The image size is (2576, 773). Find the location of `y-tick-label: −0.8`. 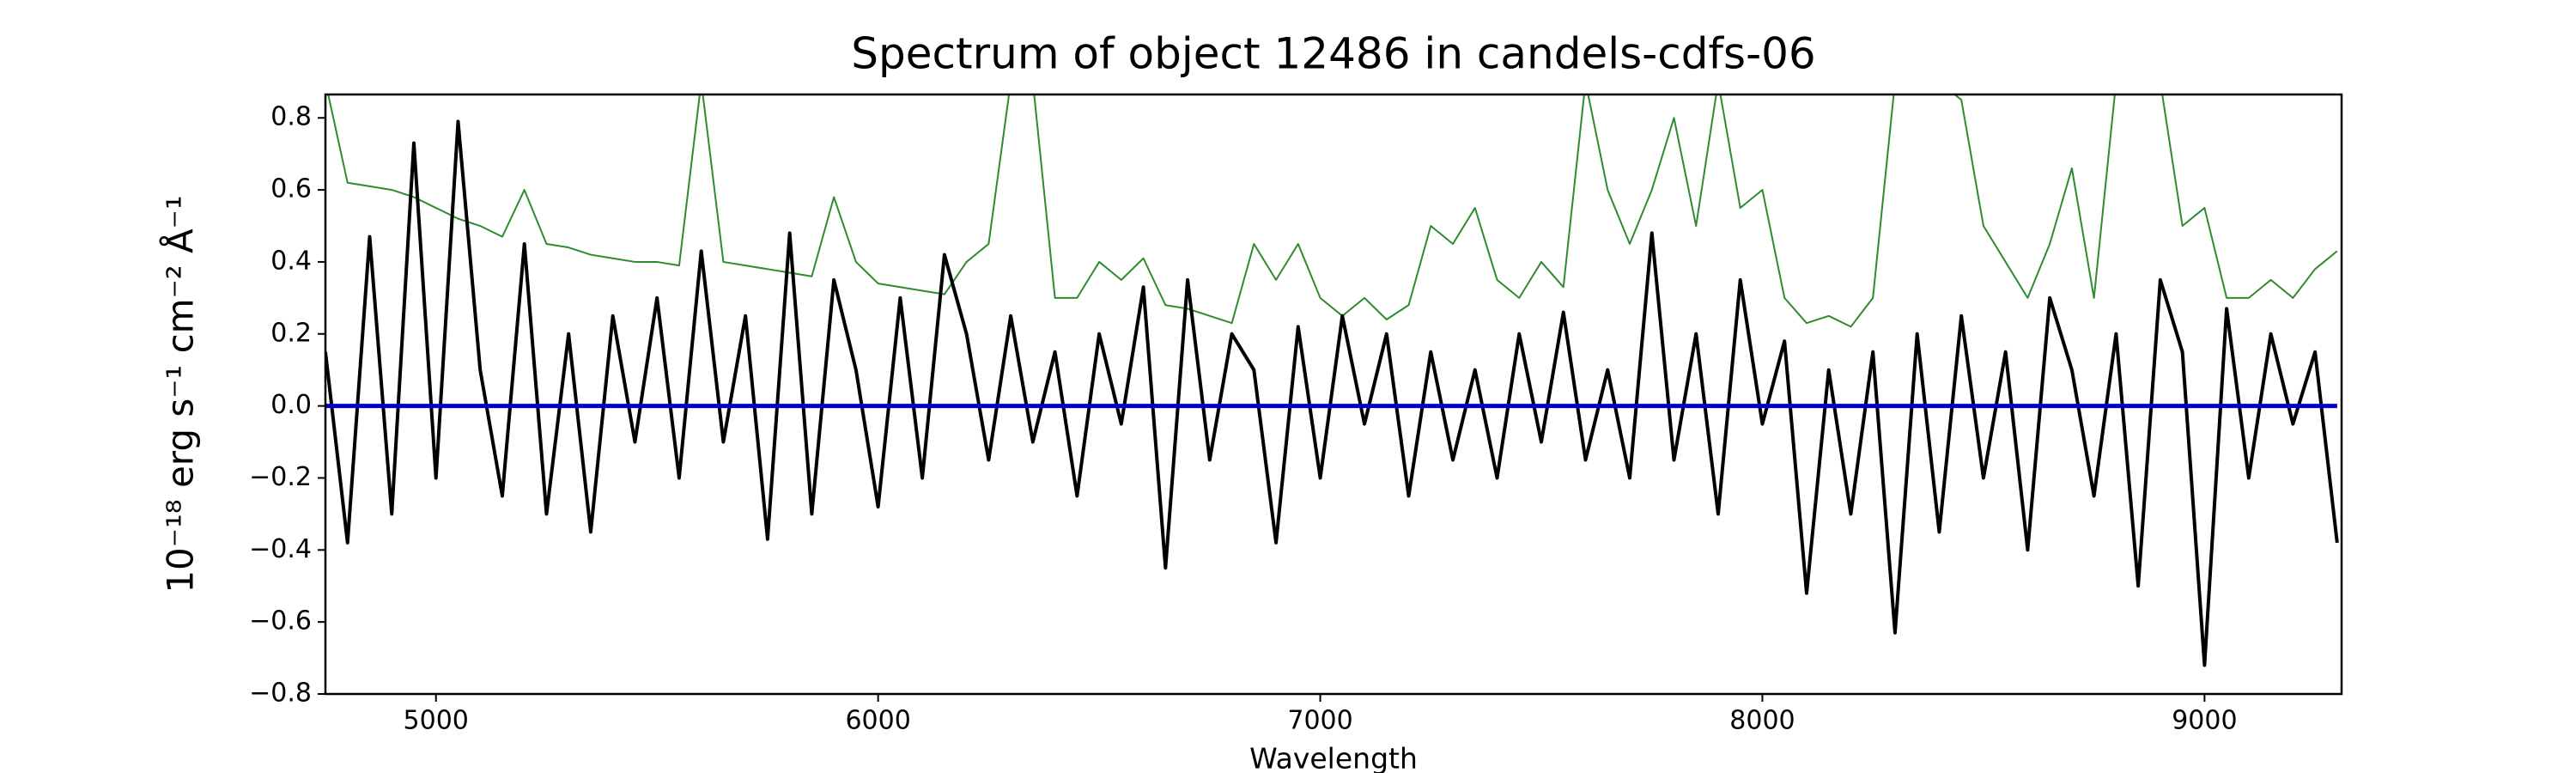

y-tick-label: −0.8 is located at coordinates (280, 694).